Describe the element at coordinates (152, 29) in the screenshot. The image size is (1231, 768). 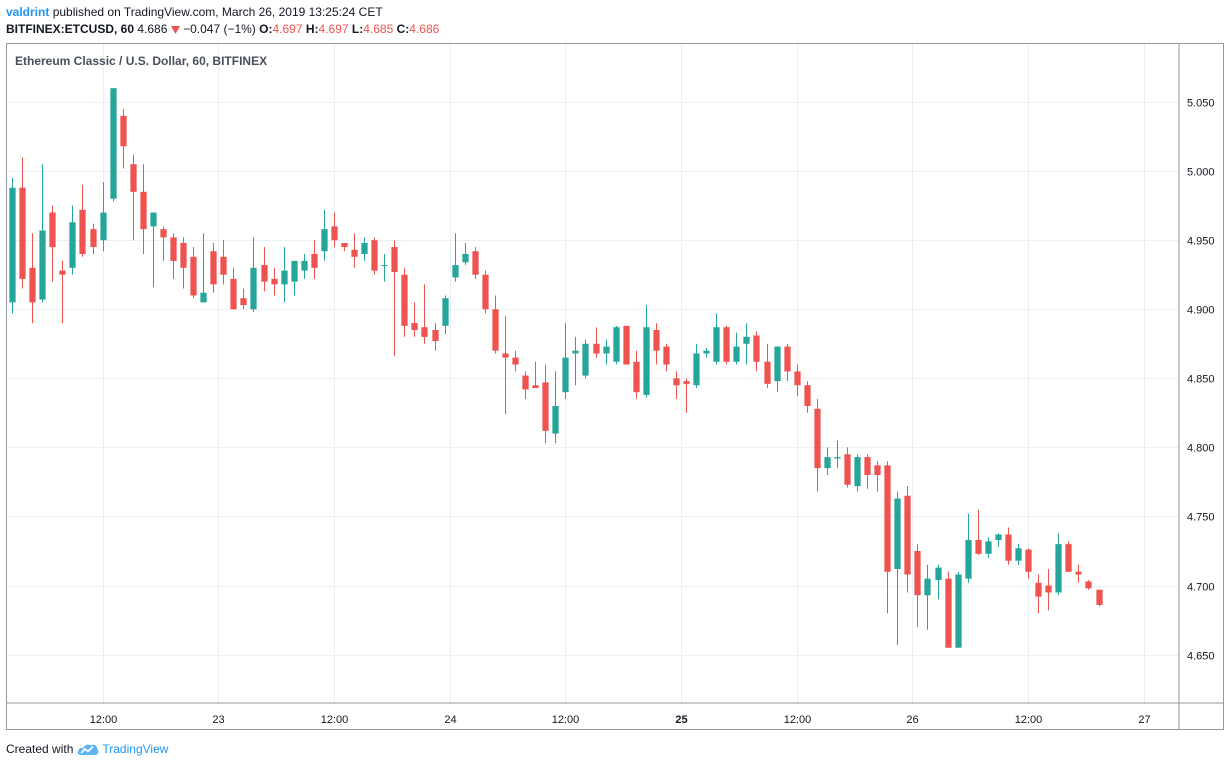
I see `last-price: 4.686` at that location.